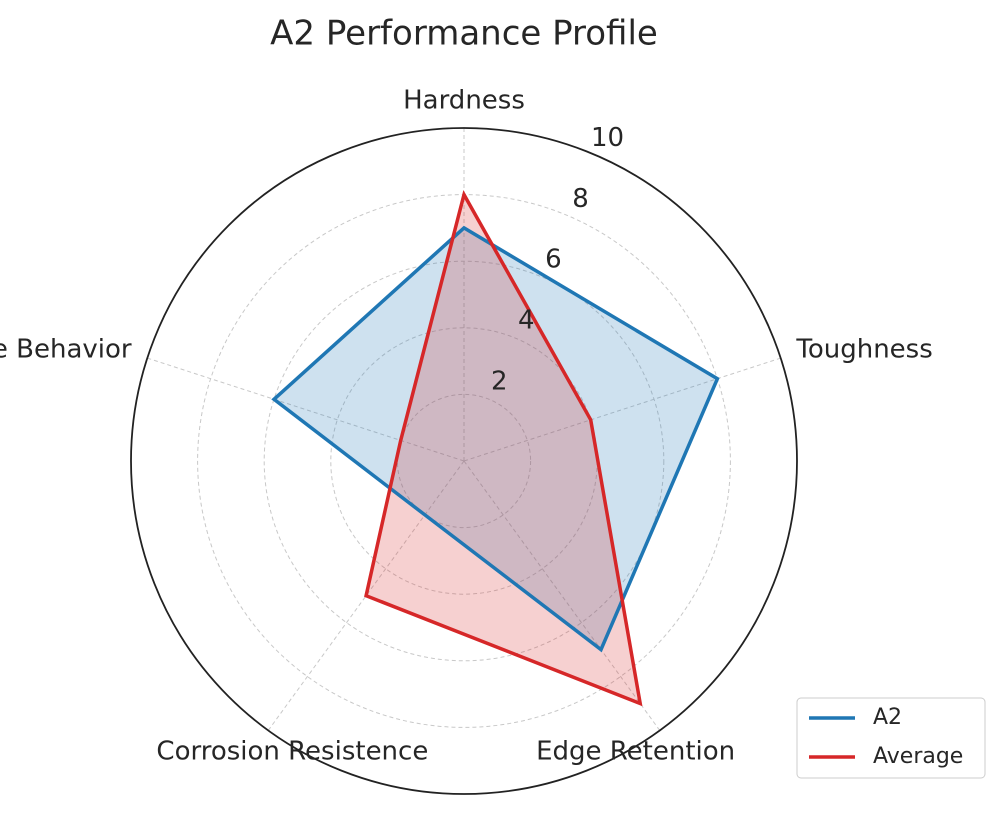 Image resolution: width=1000 pixels, height=814 pixels. What do you see at coordinates (499, 381) in the screenshot?
I see `r-tick-label: 2` at bounding box center [499, 381].